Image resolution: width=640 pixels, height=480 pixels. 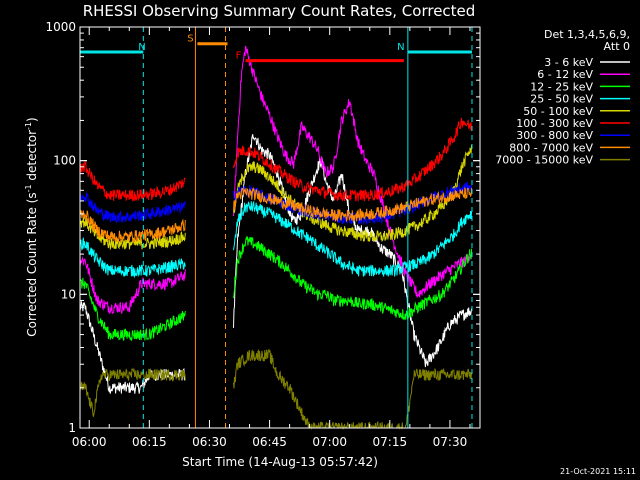 What do you see at coordinates (190, 39) in the screenshot?
I see `flag-label-s-3: S` at bounding box center [190, 39].